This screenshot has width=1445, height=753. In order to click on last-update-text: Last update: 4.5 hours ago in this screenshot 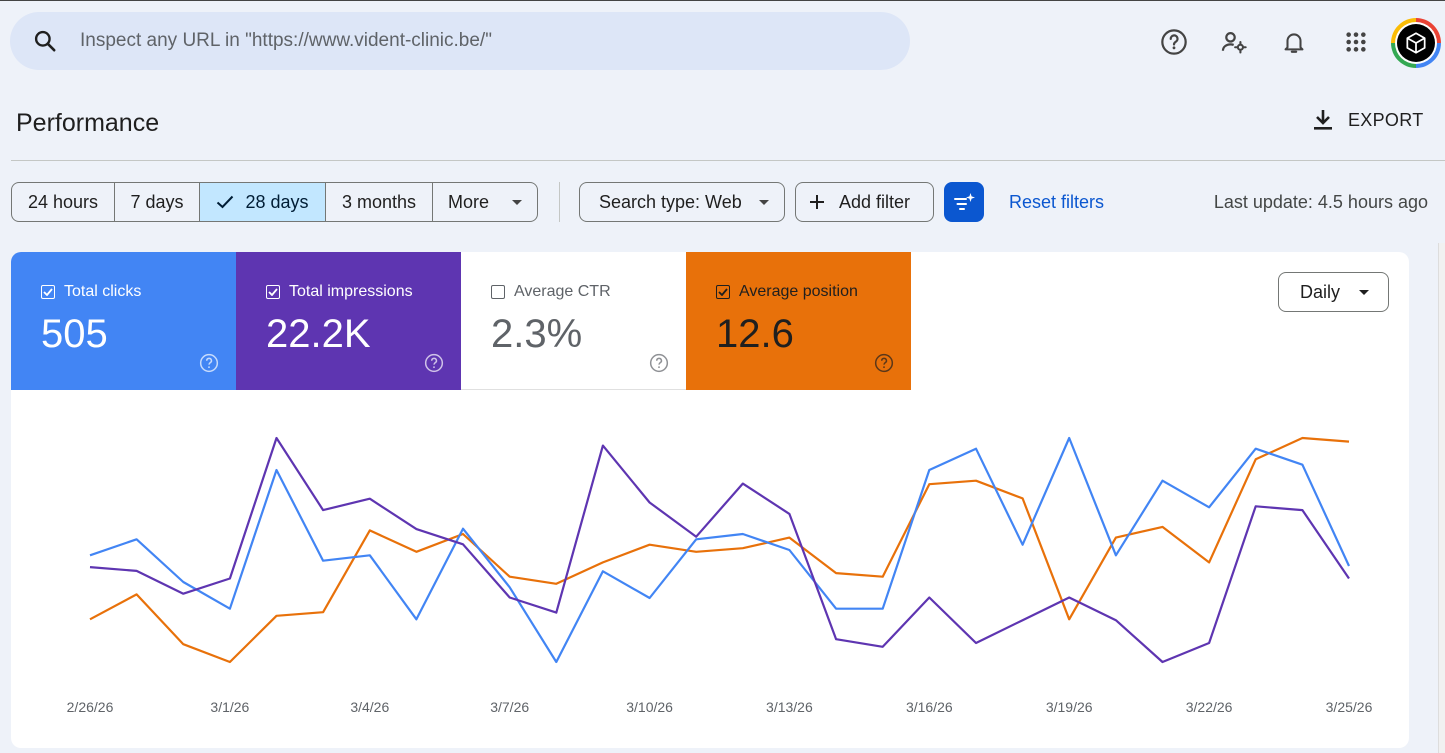, I will do `click(1320, 202)`.